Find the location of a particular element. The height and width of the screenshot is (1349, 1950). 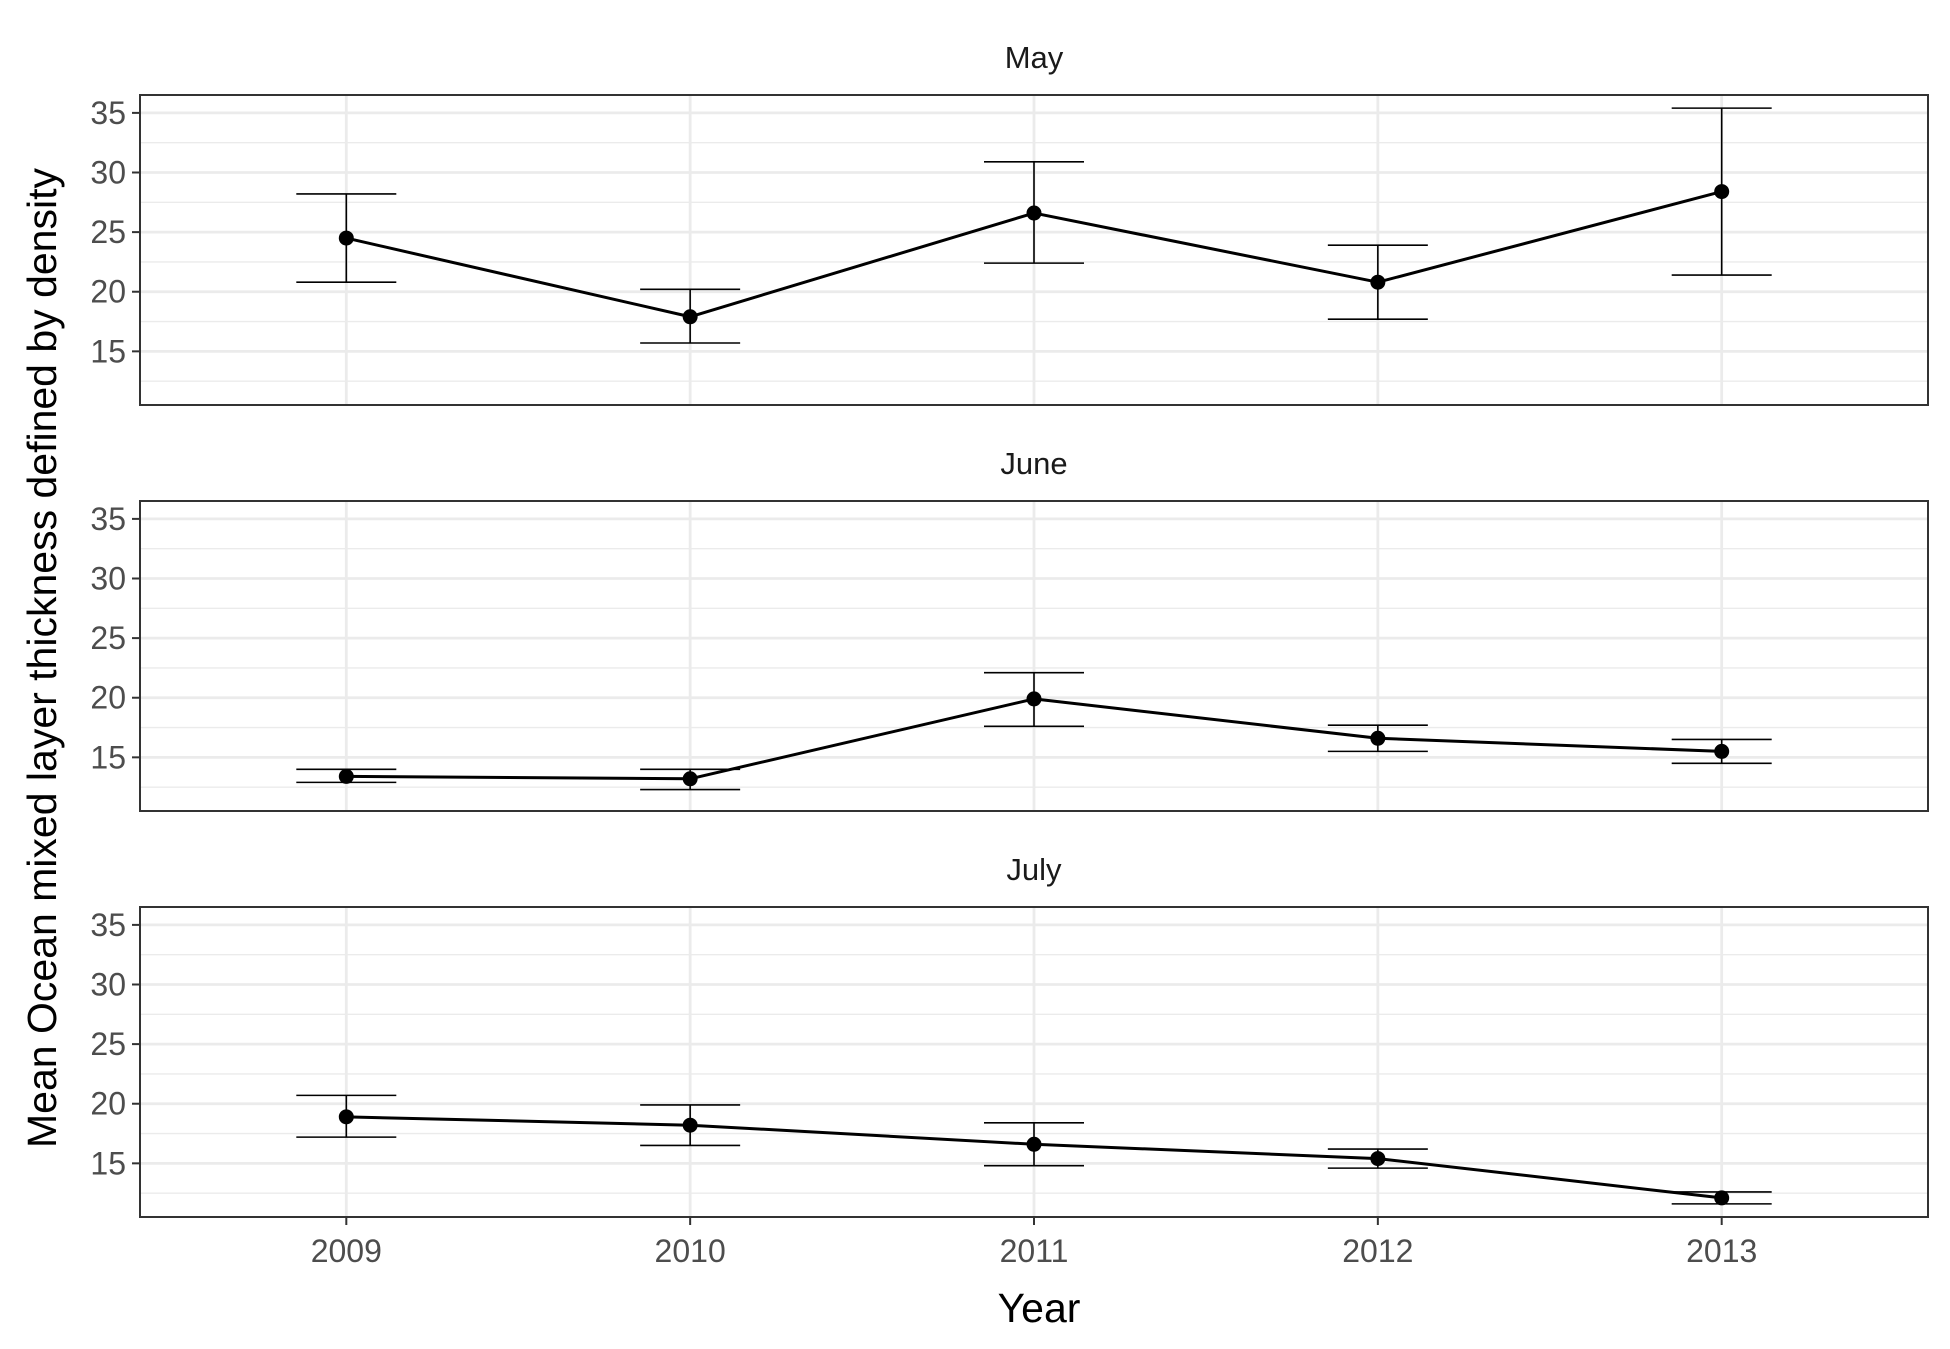

x-tick-label: 2010 is located at coordinates (690, 1251).